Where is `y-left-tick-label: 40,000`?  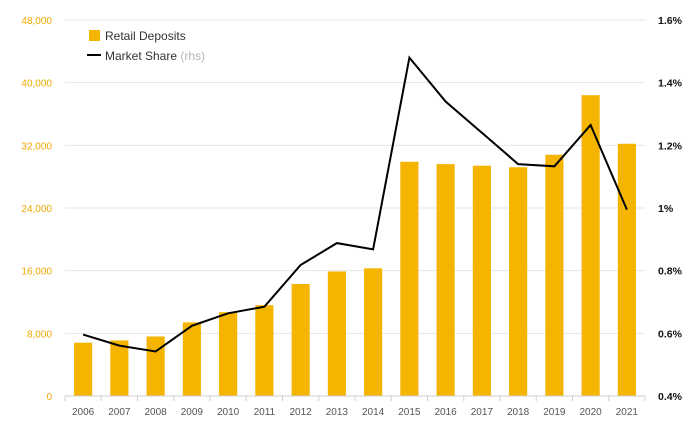
y-left-tick-label: 40,000 is located at coordinates (36, 84).